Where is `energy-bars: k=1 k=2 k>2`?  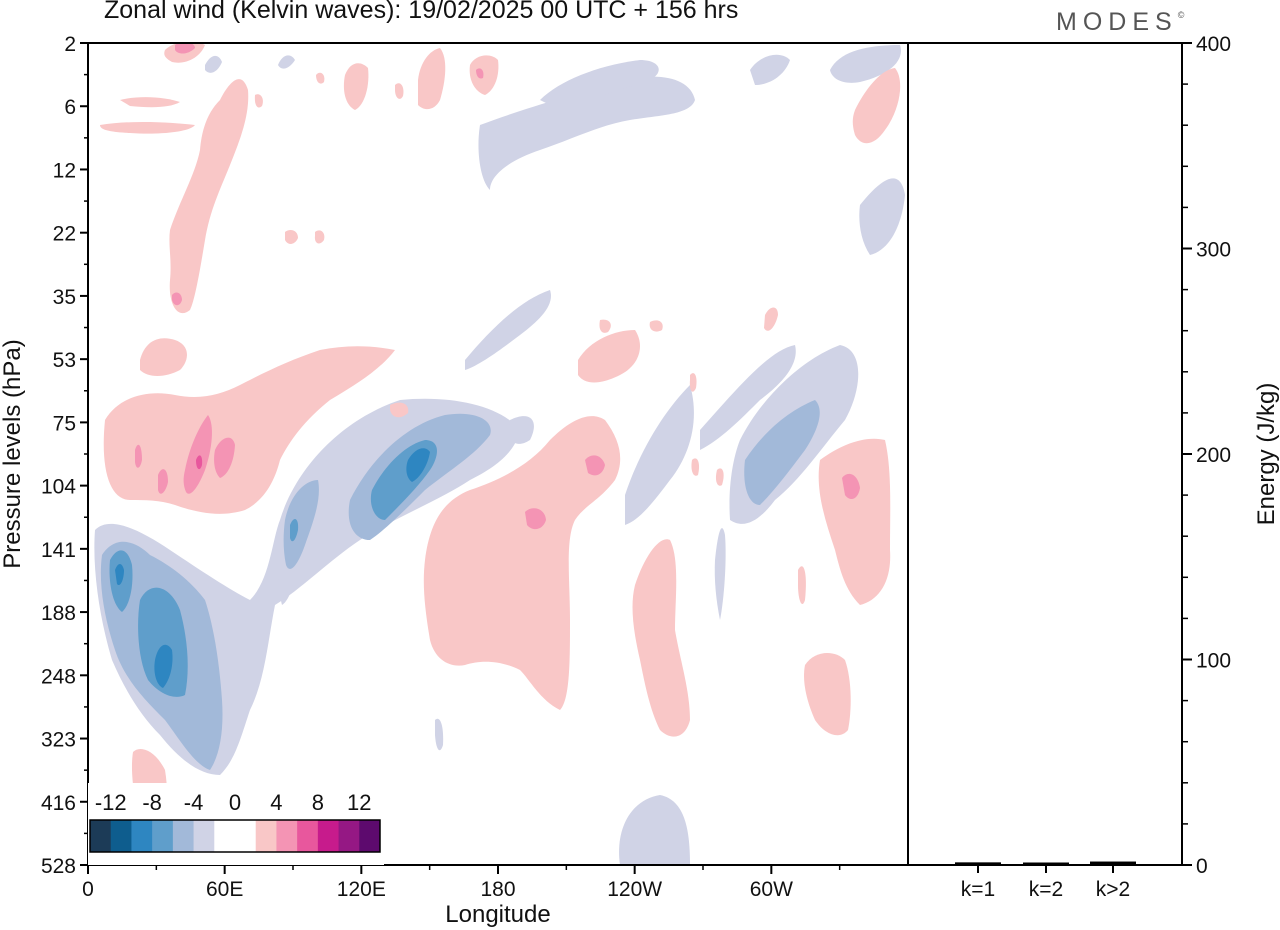 energy-bars: k=1 k=2 k>2 is located at coordinates (1045, 881).